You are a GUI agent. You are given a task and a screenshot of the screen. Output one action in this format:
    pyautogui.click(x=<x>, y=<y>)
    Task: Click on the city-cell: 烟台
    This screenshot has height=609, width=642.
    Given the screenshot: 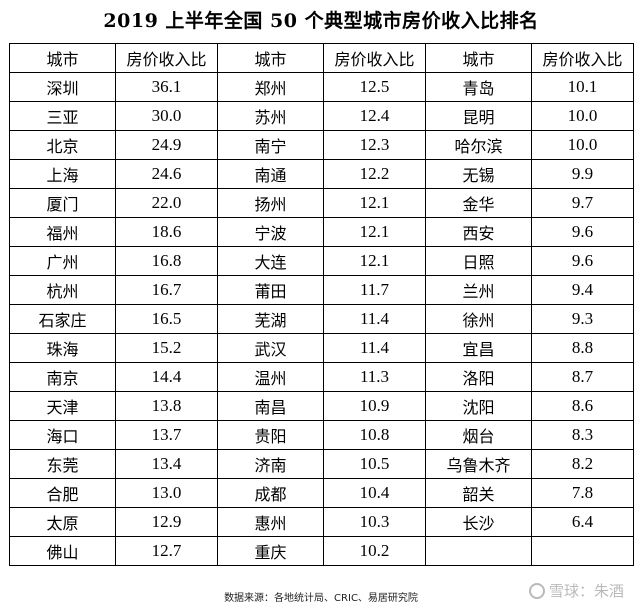 What is the action you would take?
    pyautogui.click(x=478, y=435)
    